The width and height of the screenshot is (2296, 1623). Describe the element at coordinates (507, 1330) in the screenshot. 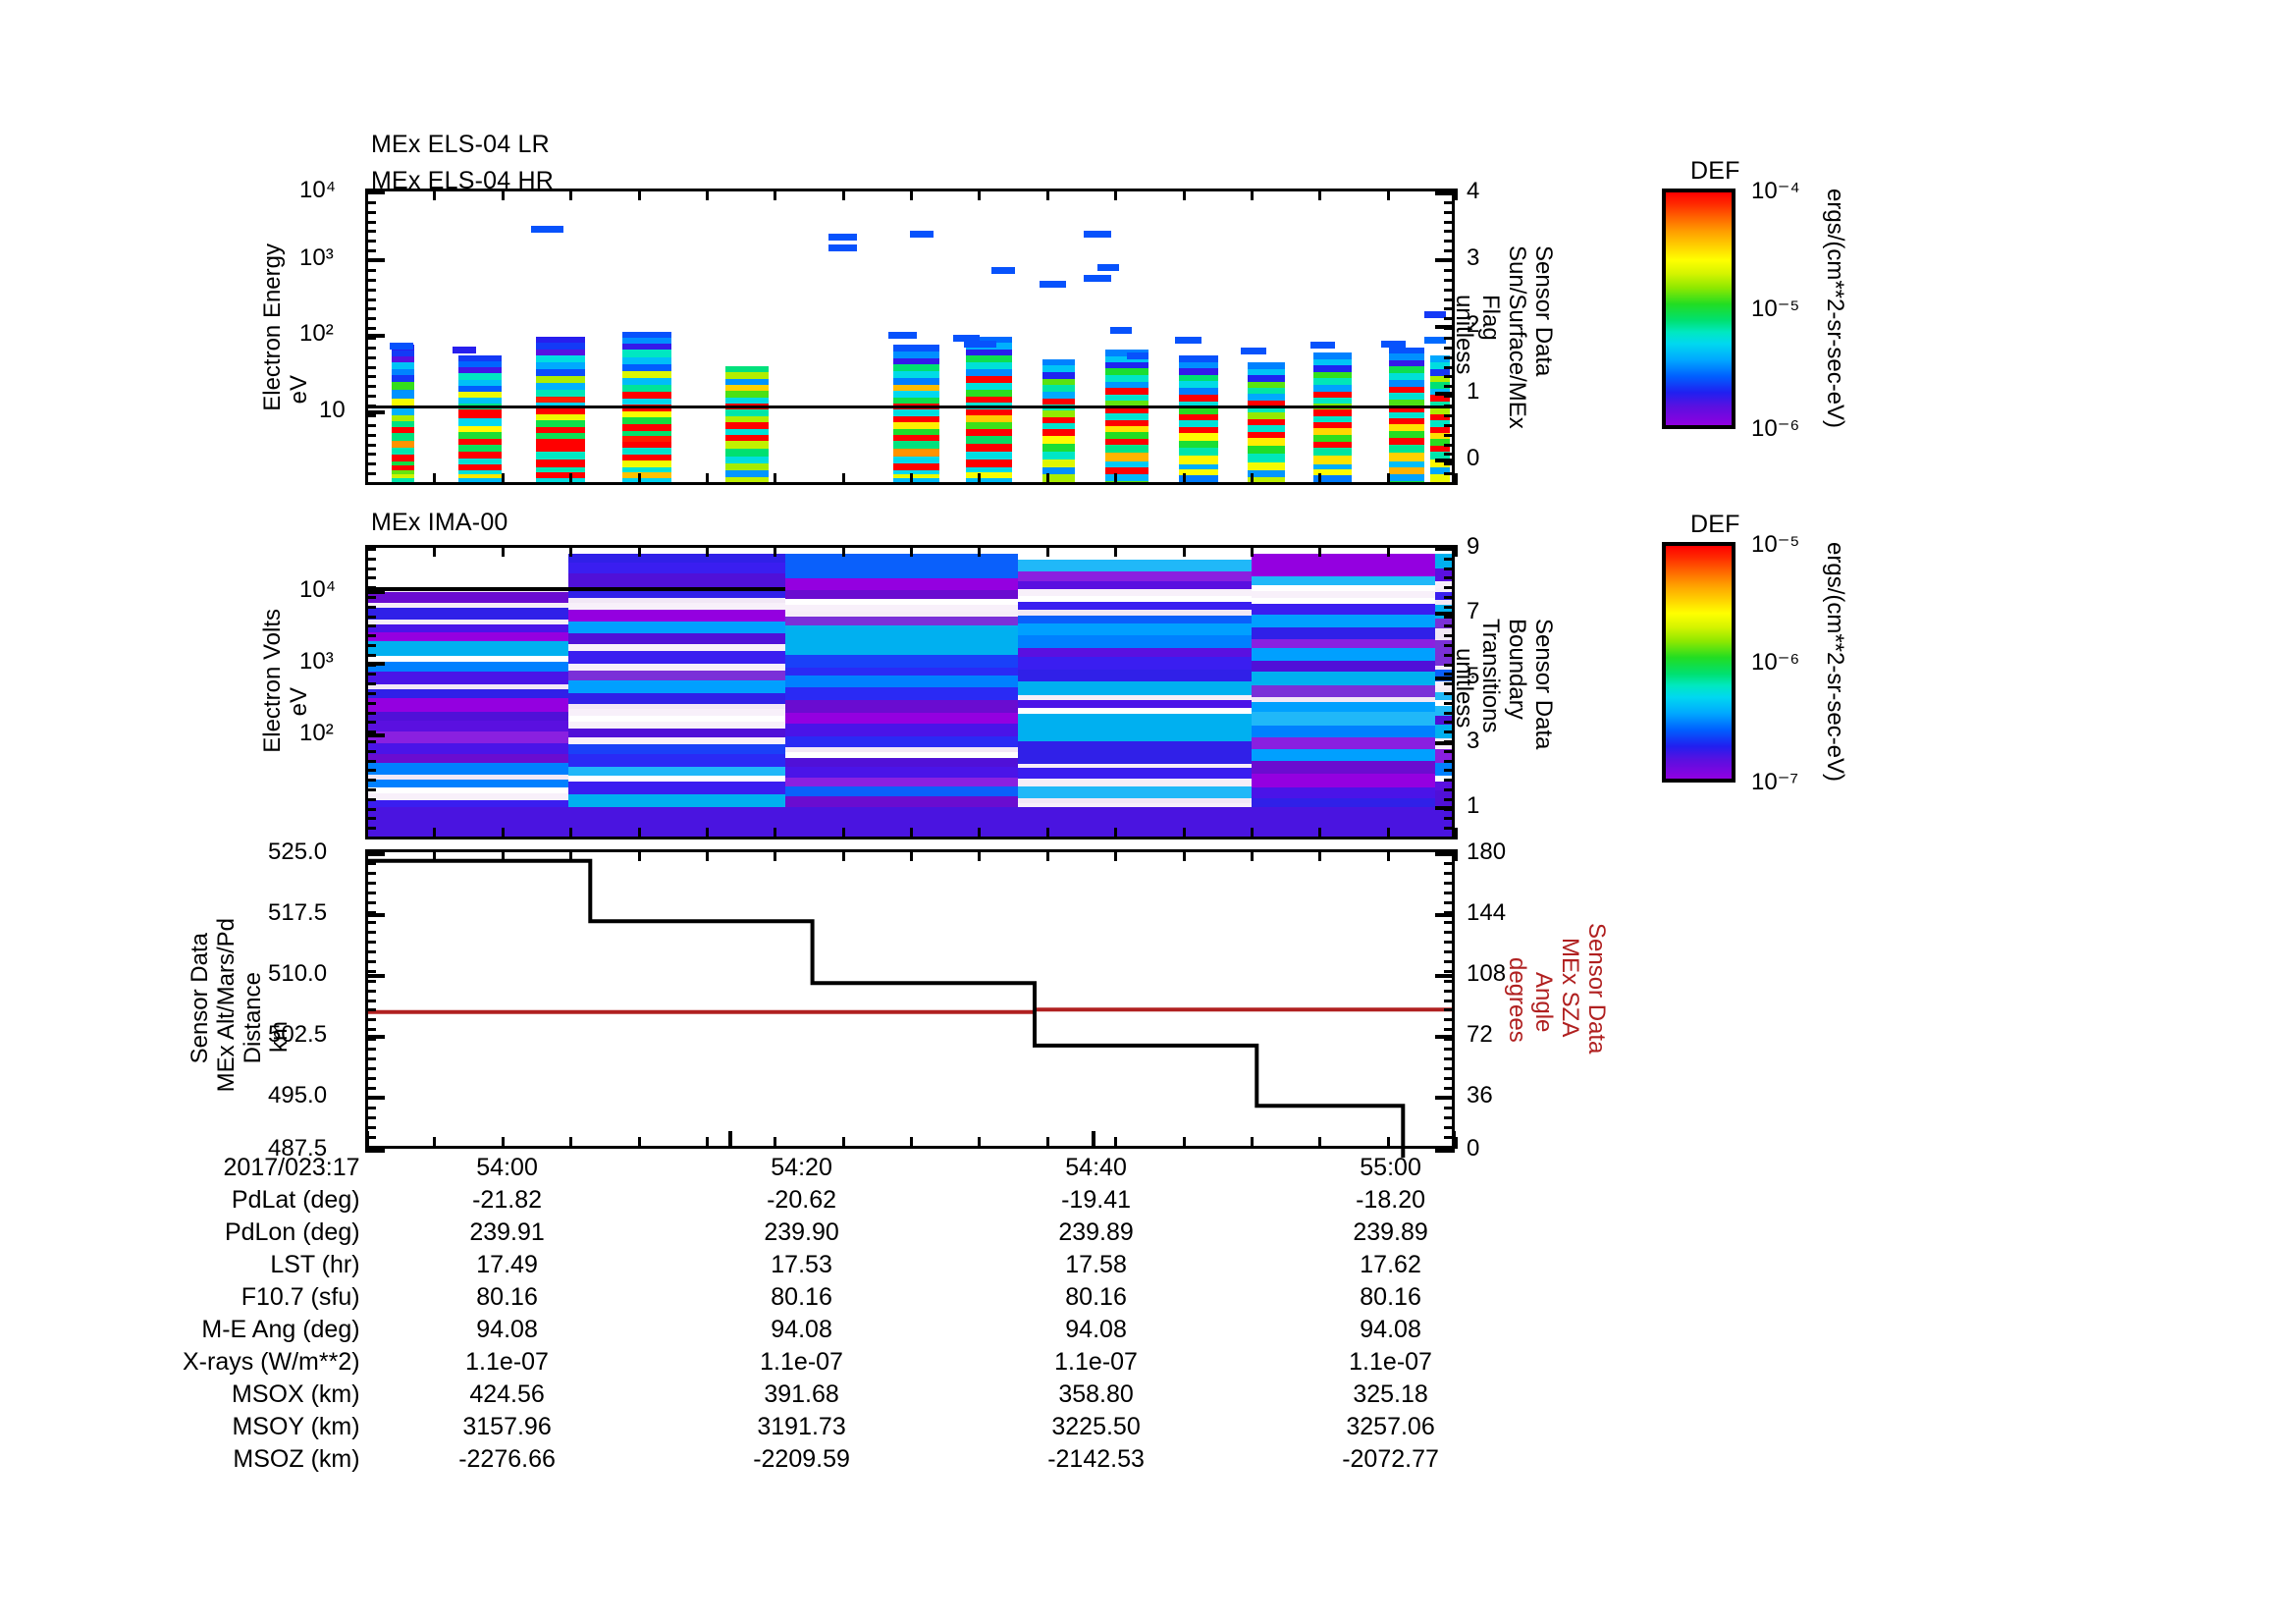

I see `meta-cell: 94.08` at that location.